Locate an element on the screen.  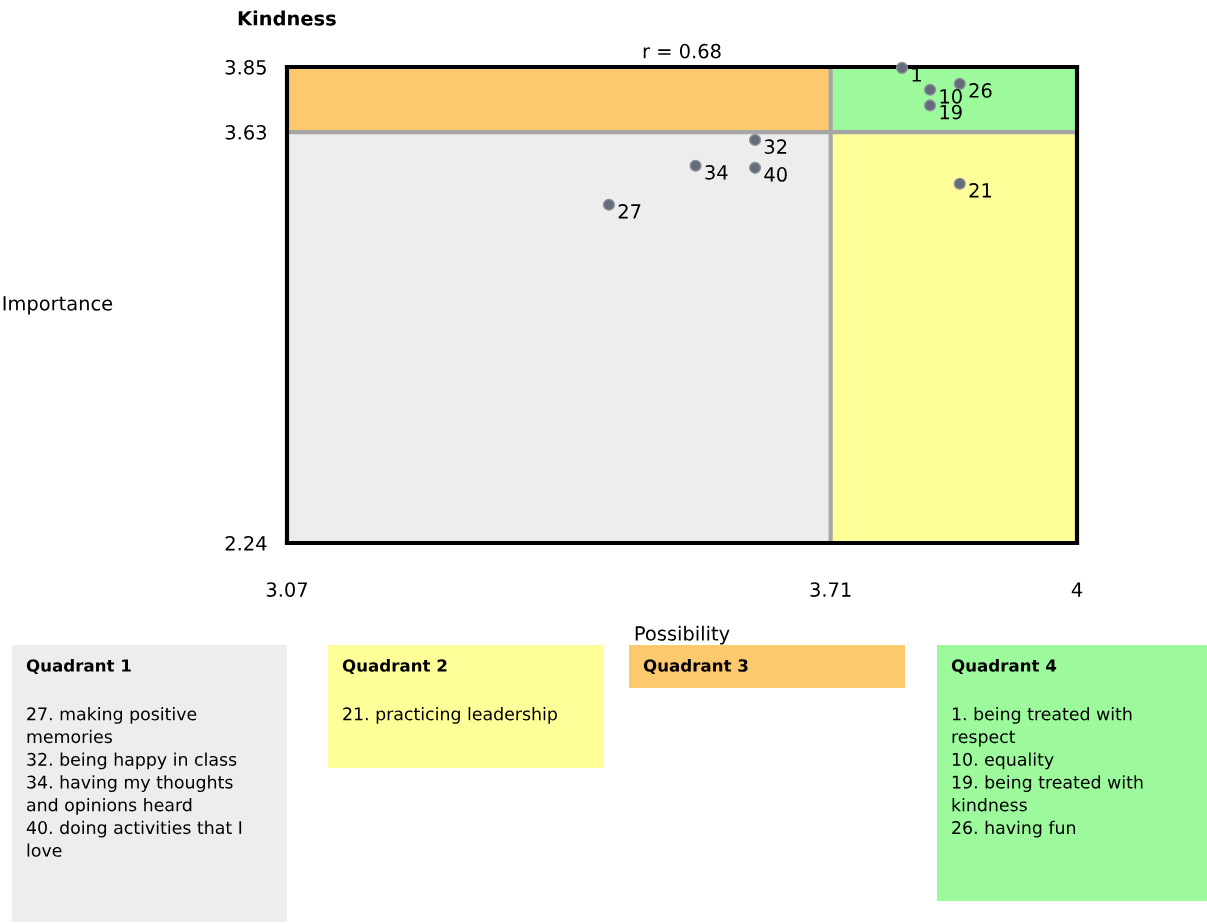
annotation: 34 is located at coordinates (716, 172).